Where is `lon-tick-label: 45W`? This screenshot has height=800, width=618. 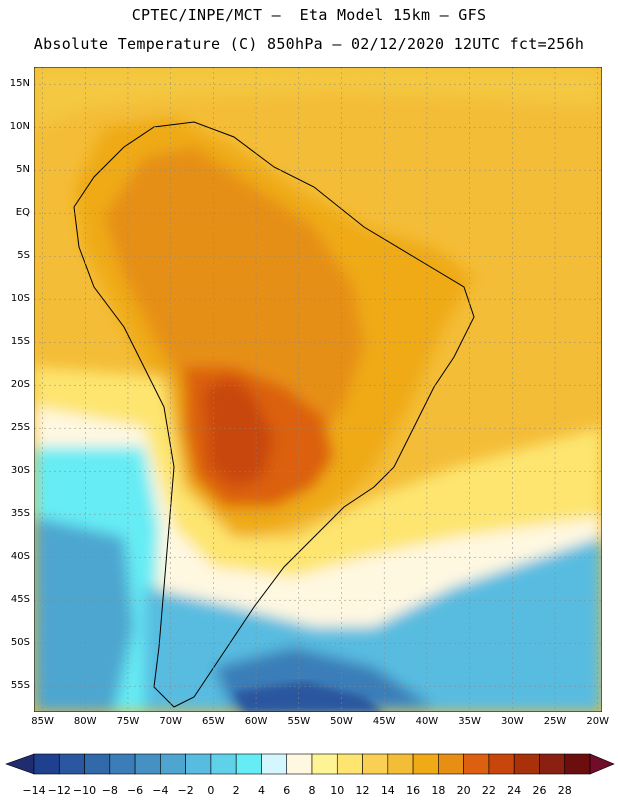 lon-tick-label: 45W is located at coordinates (384, 721).